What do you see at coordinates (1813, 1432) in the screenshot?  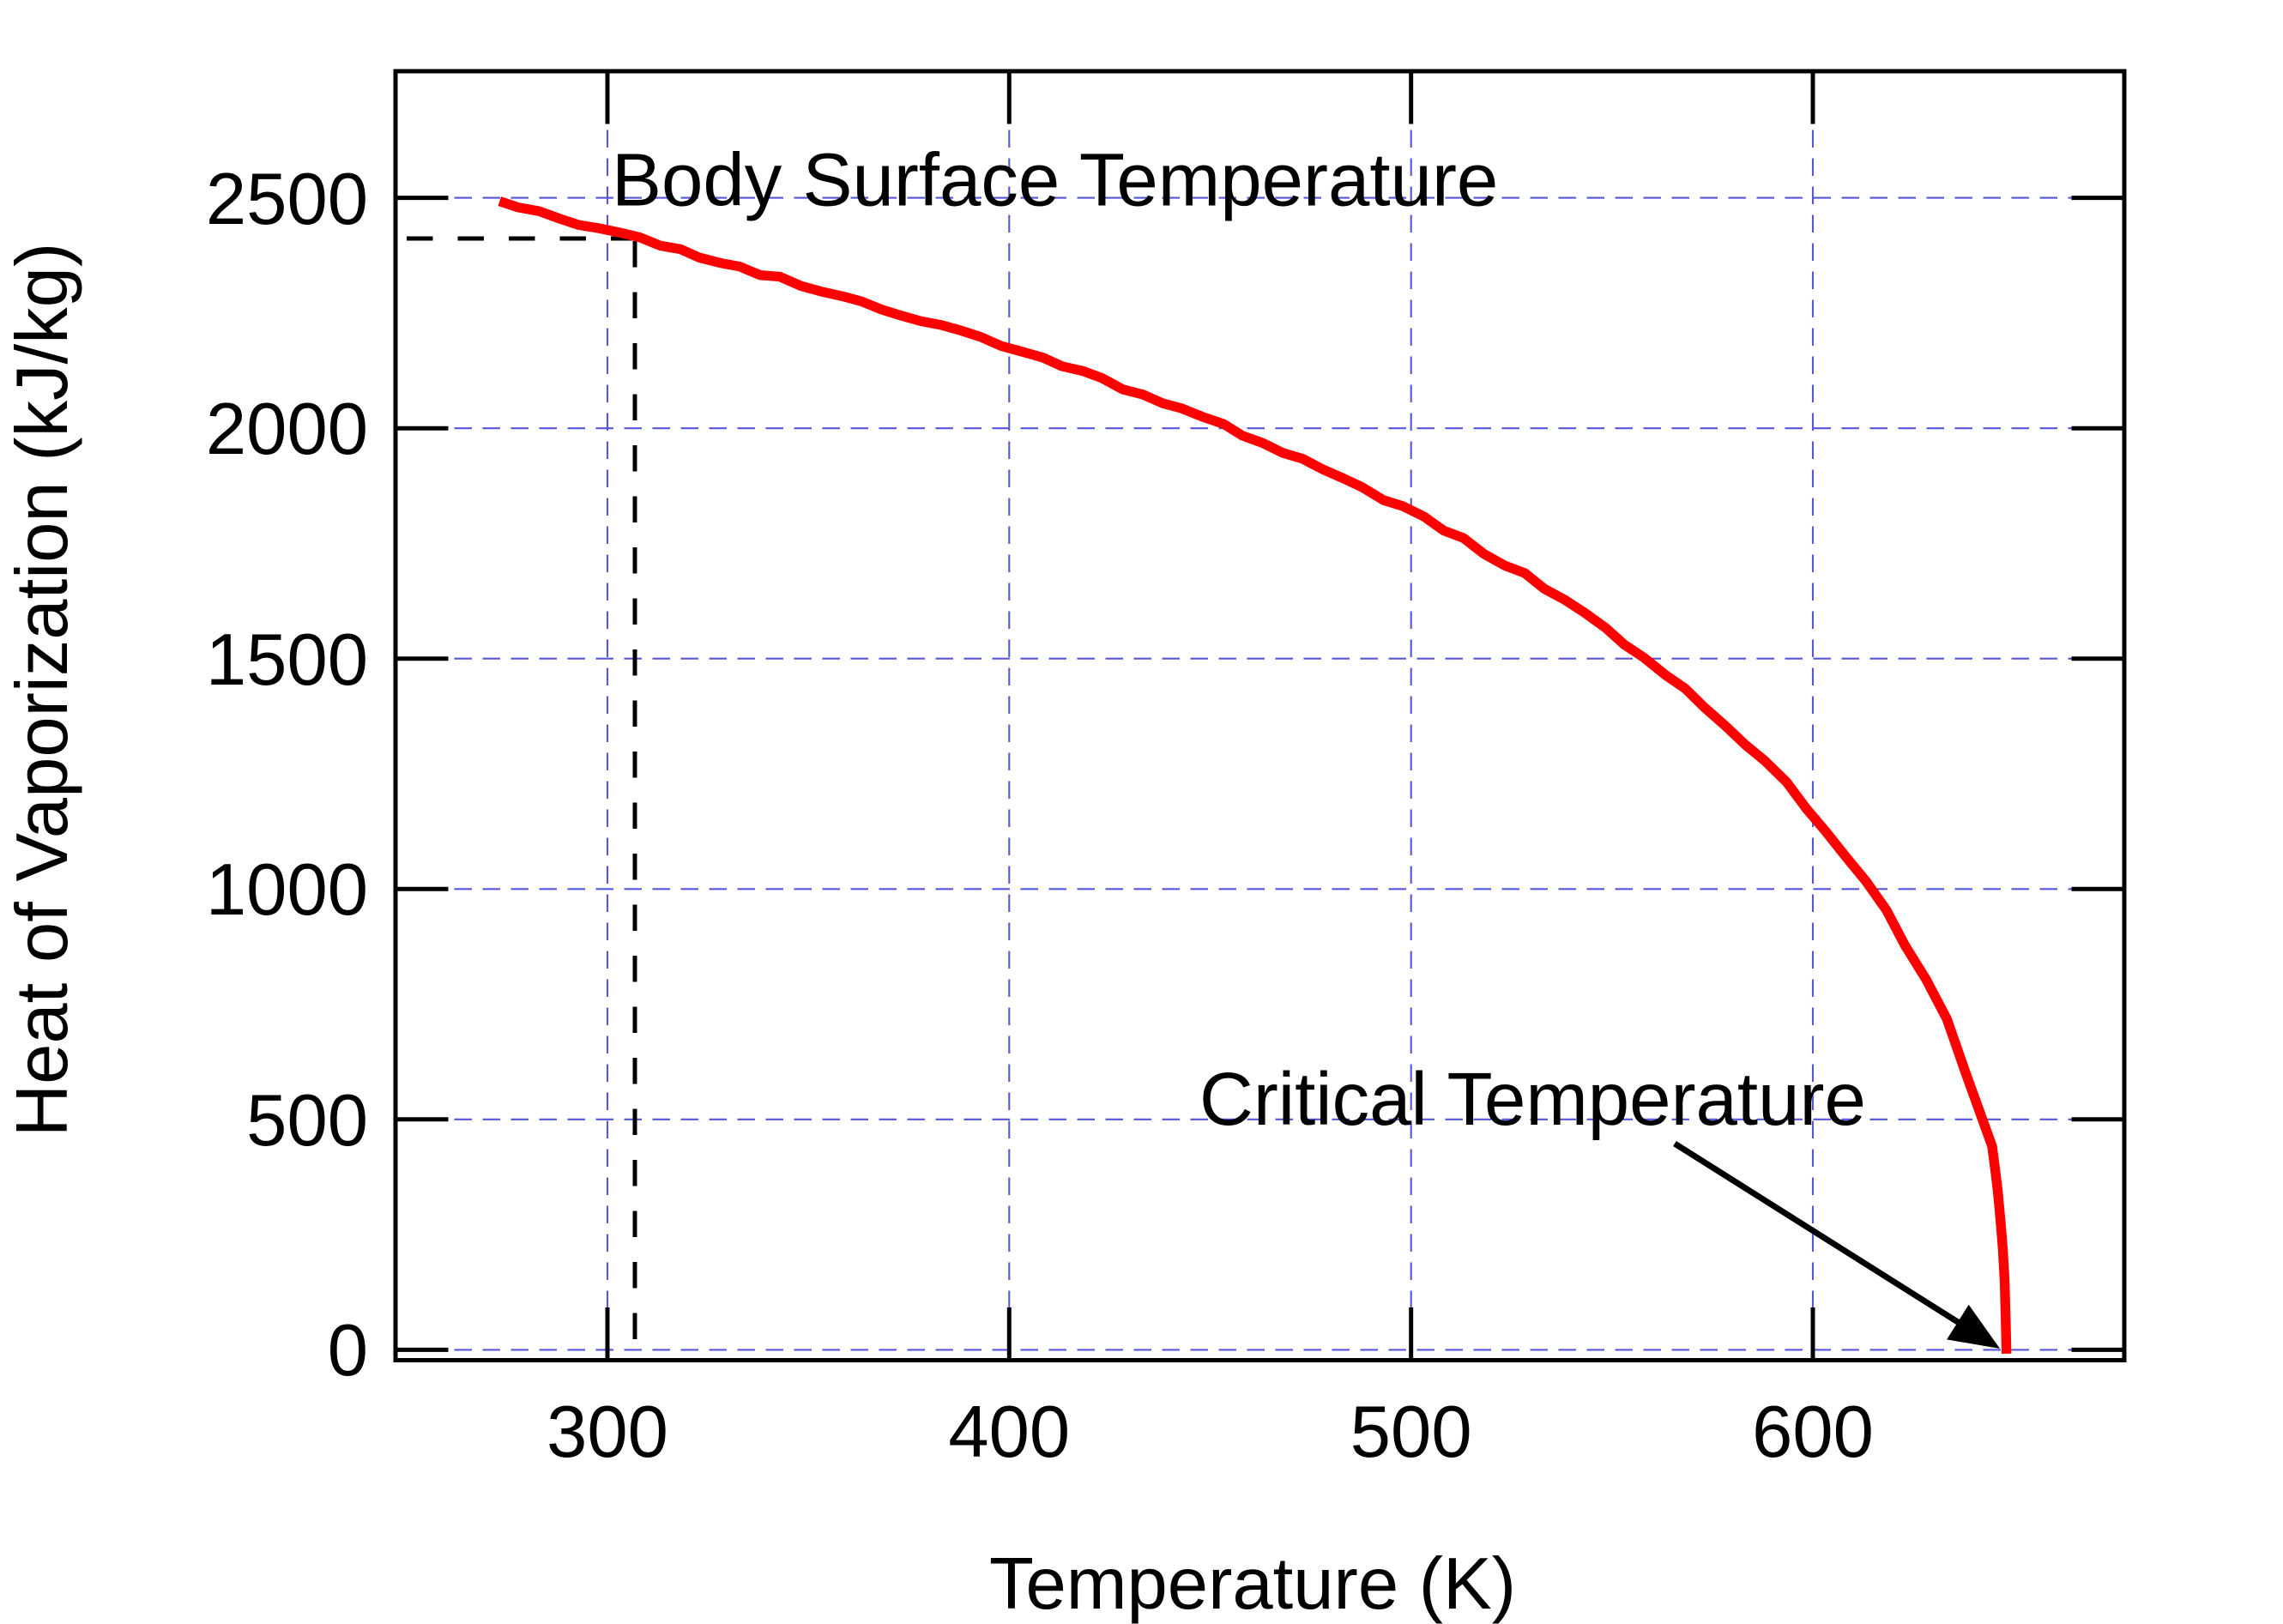 I see `svg-text: 600` at bounding box center [1813, 1432].